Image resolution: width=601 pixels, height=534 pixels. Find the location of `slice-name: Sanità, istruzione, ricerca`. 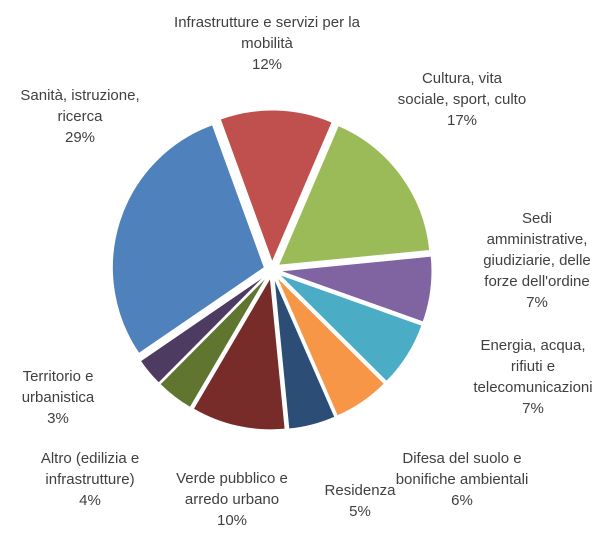

slice-name: Sanità, istruzione, ricerca is located at coordinates (80, 106).